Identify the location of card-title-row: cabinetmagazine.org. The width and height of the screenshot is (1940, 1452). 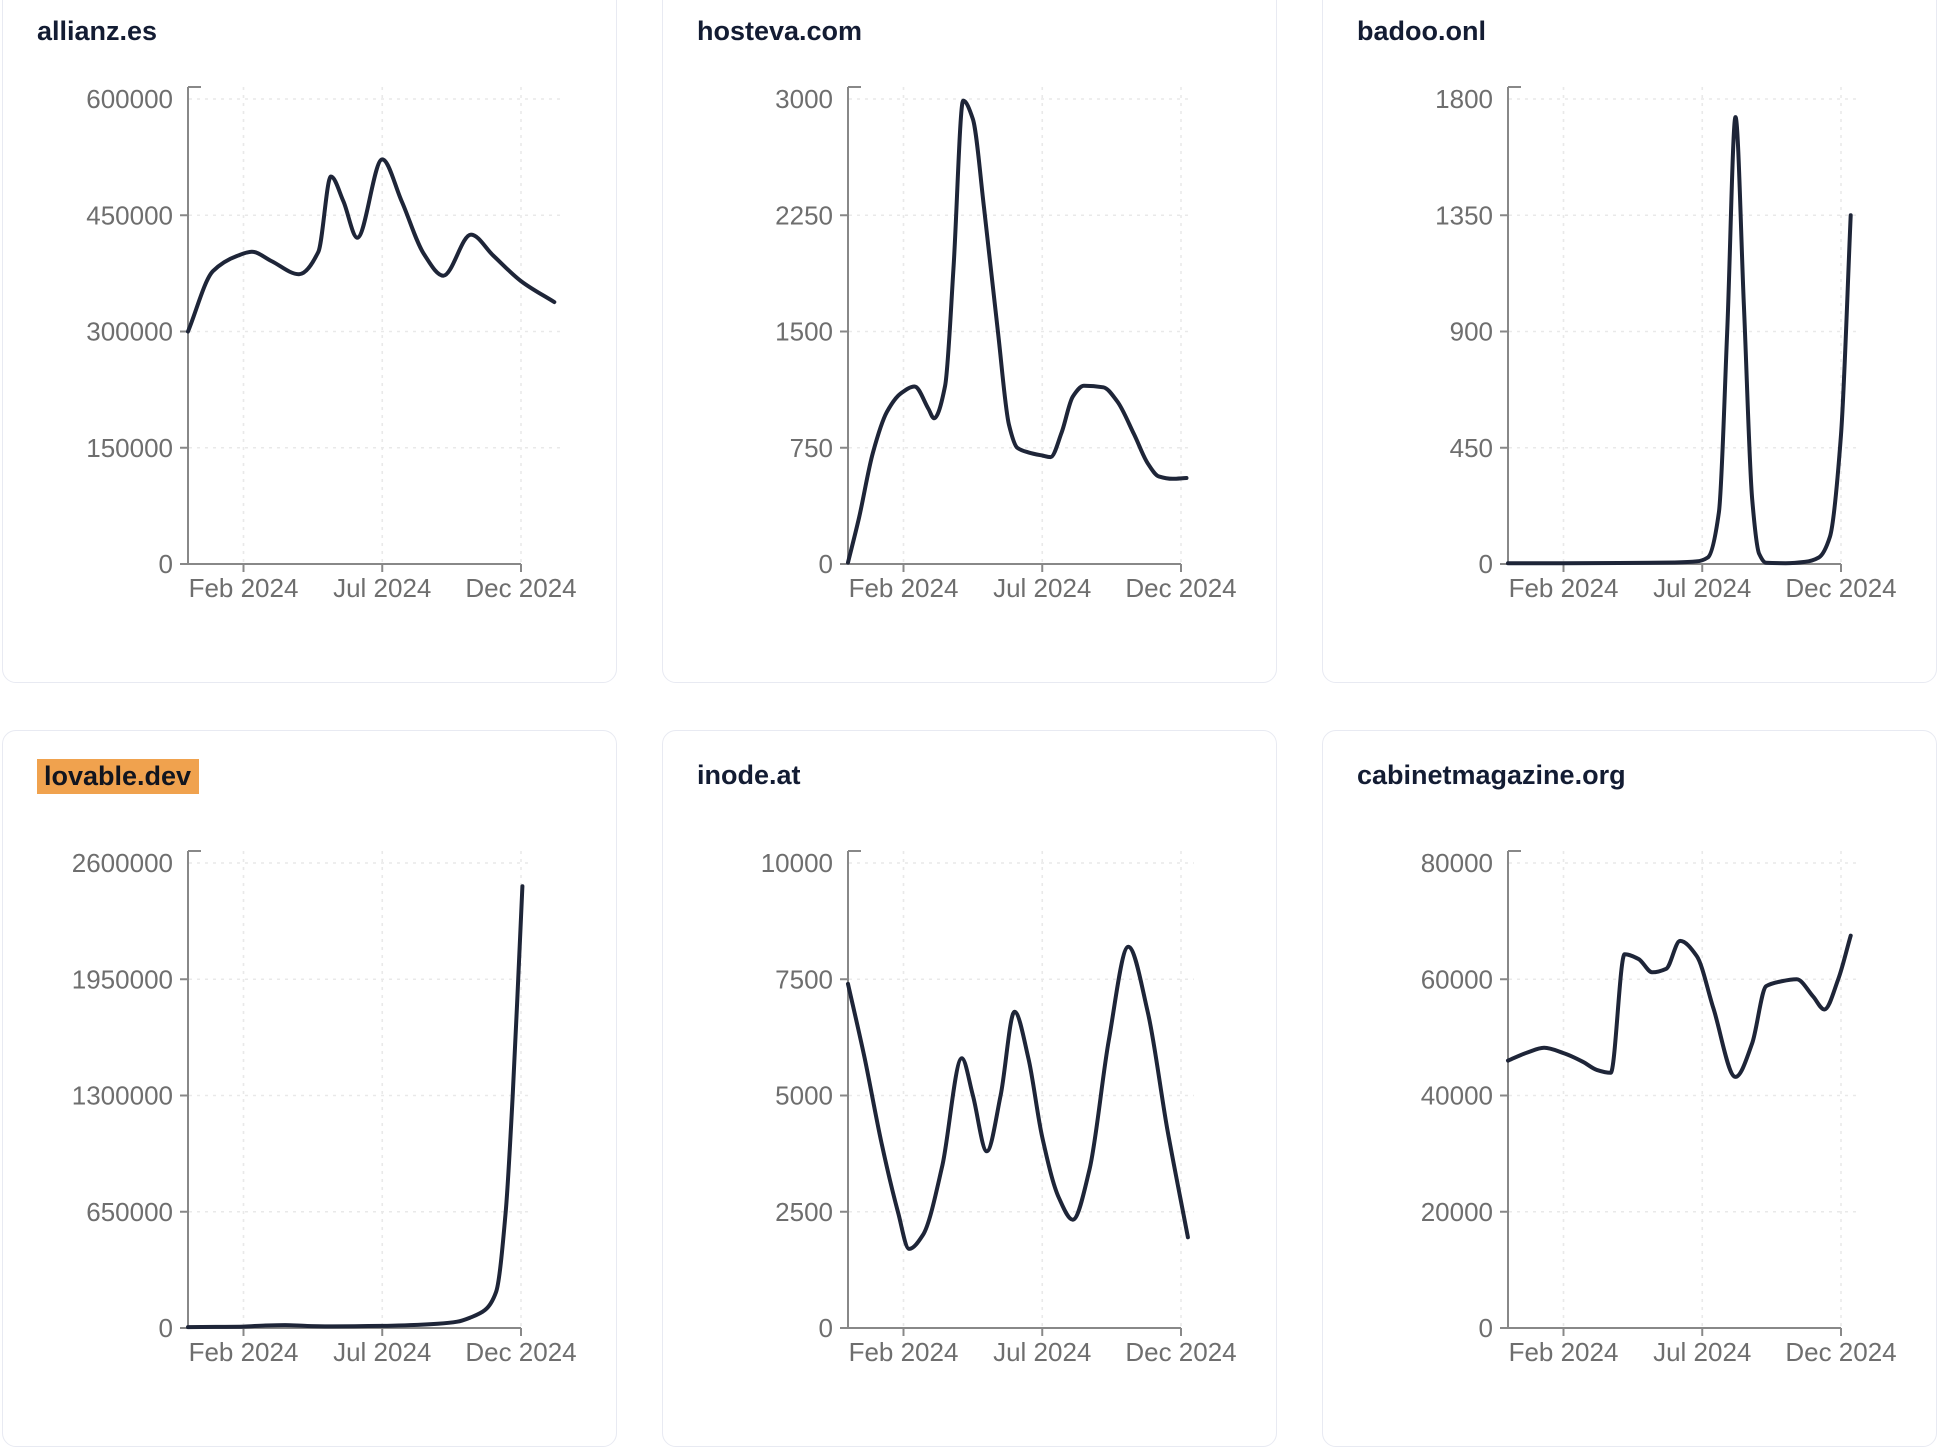
(1646, 775).